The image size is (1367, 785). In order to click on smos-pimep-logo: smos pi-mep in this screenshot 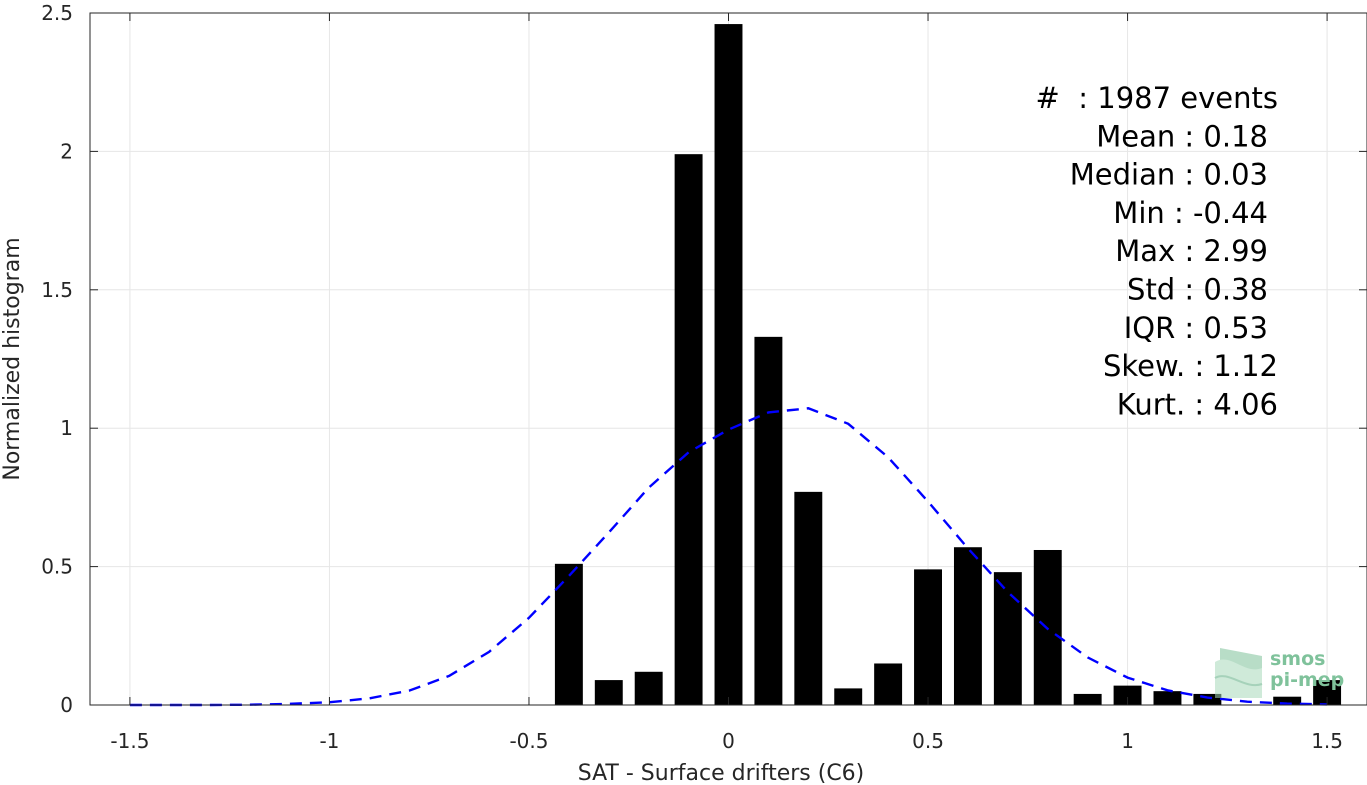, I will do `click(1279, 673)`.